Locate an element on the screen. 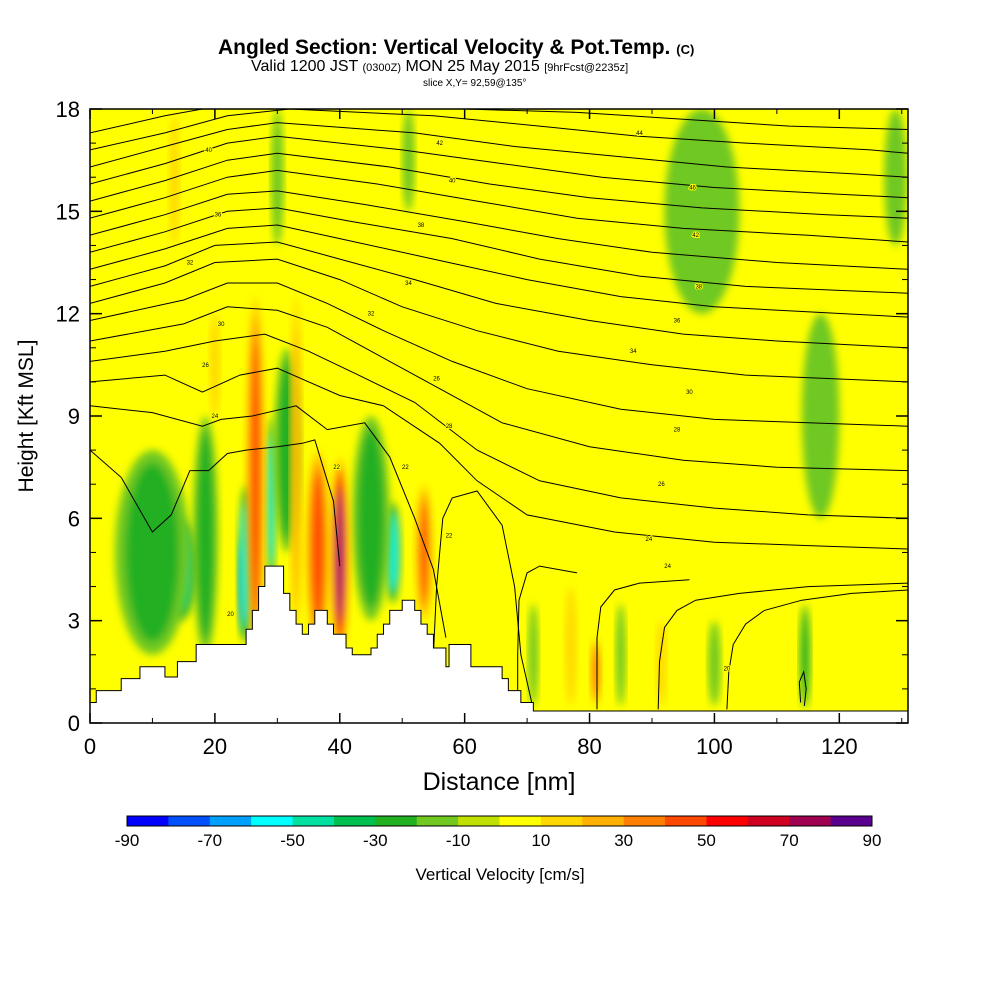 Image resolution: width=1000 pixels, height=1000 pixels. slice-label: slice X,Y= 92,59@135° is located at coordinates (475, 83).